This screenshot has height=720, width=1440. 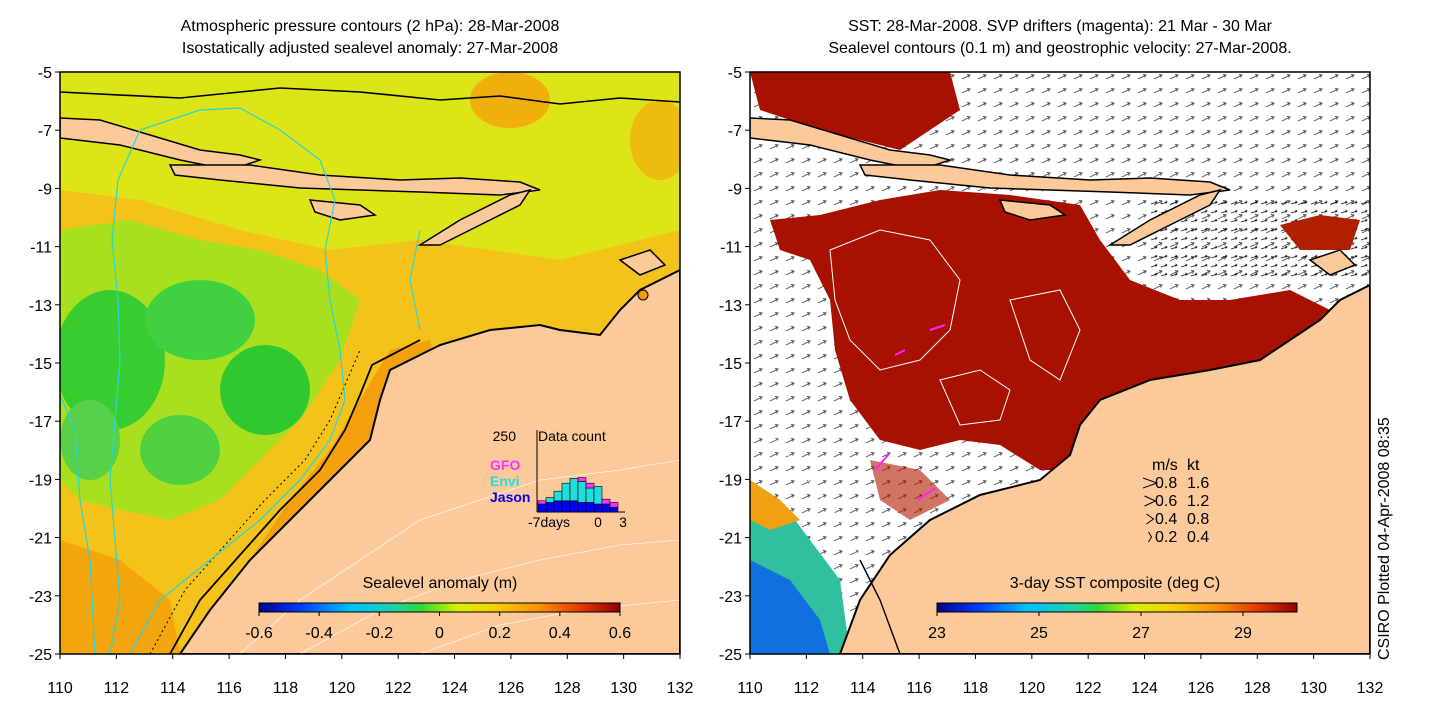 What do you see at coordinates (735, 131) in the screenshot?
I see `right-lat-tick-label: -7` at bounding box center [735, 131].